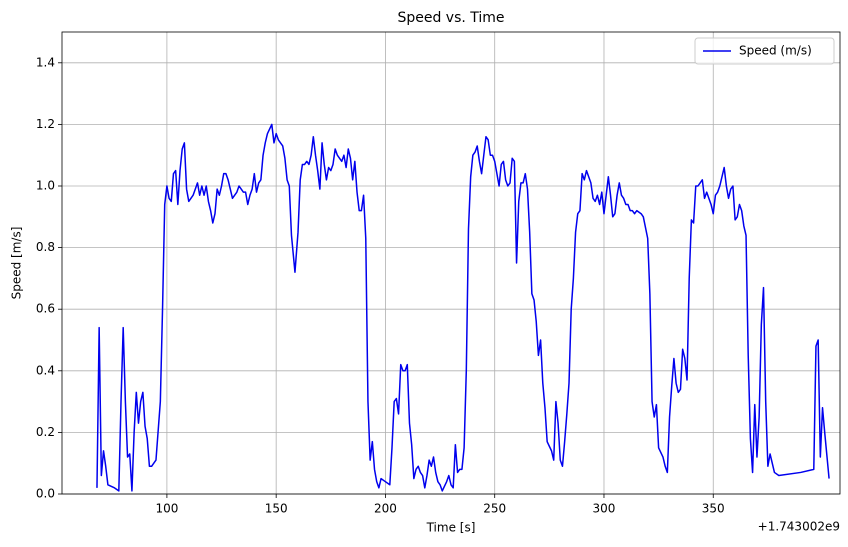 The image size is (848, 547). Describe the element at coordinates (451, 528) in the screenshot. I see `x-axis-label: Time [s]` at that location.